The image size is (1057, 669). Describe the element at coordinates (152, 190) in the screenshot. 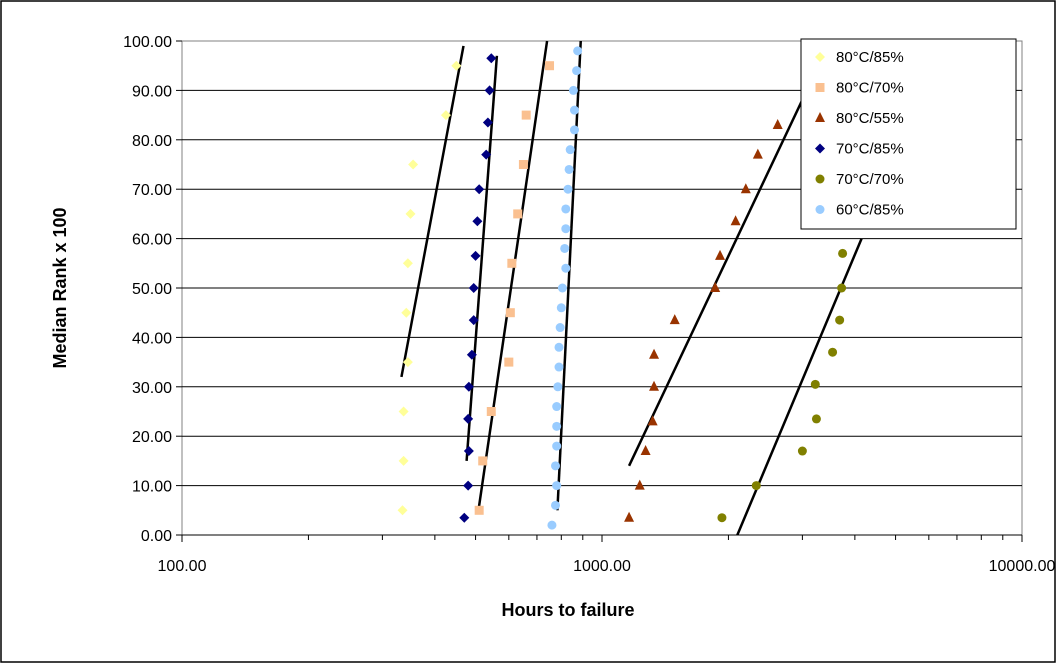

I see `y-tick-label: 70.00` at that location.